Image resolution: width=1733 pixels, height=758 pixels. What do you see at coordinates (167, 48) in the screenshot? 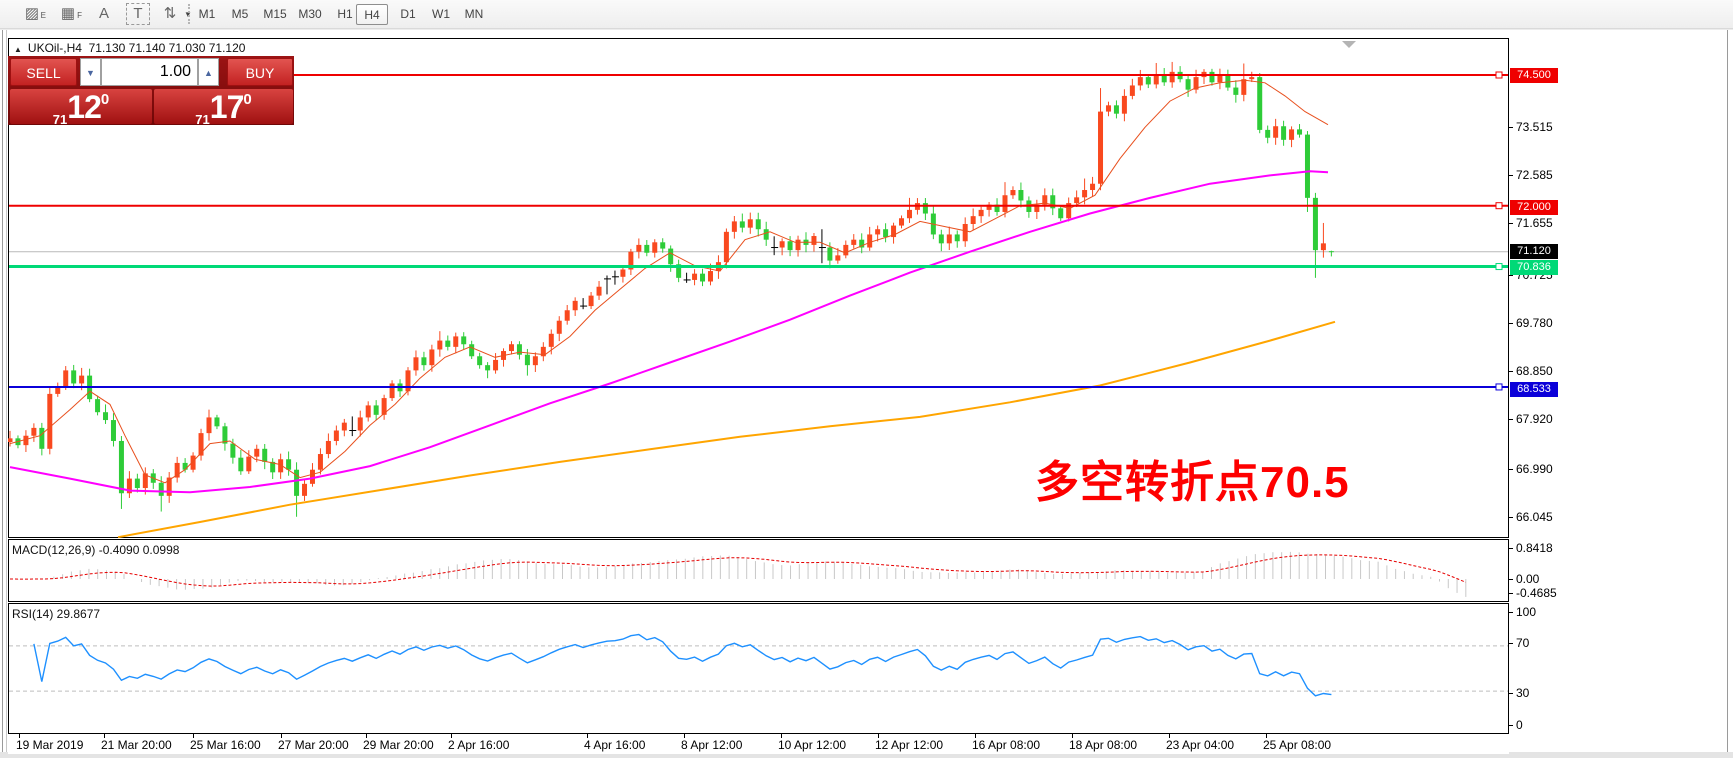
I see `ohlc-readout: 71.130 71.140 71.030 71.120` at bounding box center [167, 48].